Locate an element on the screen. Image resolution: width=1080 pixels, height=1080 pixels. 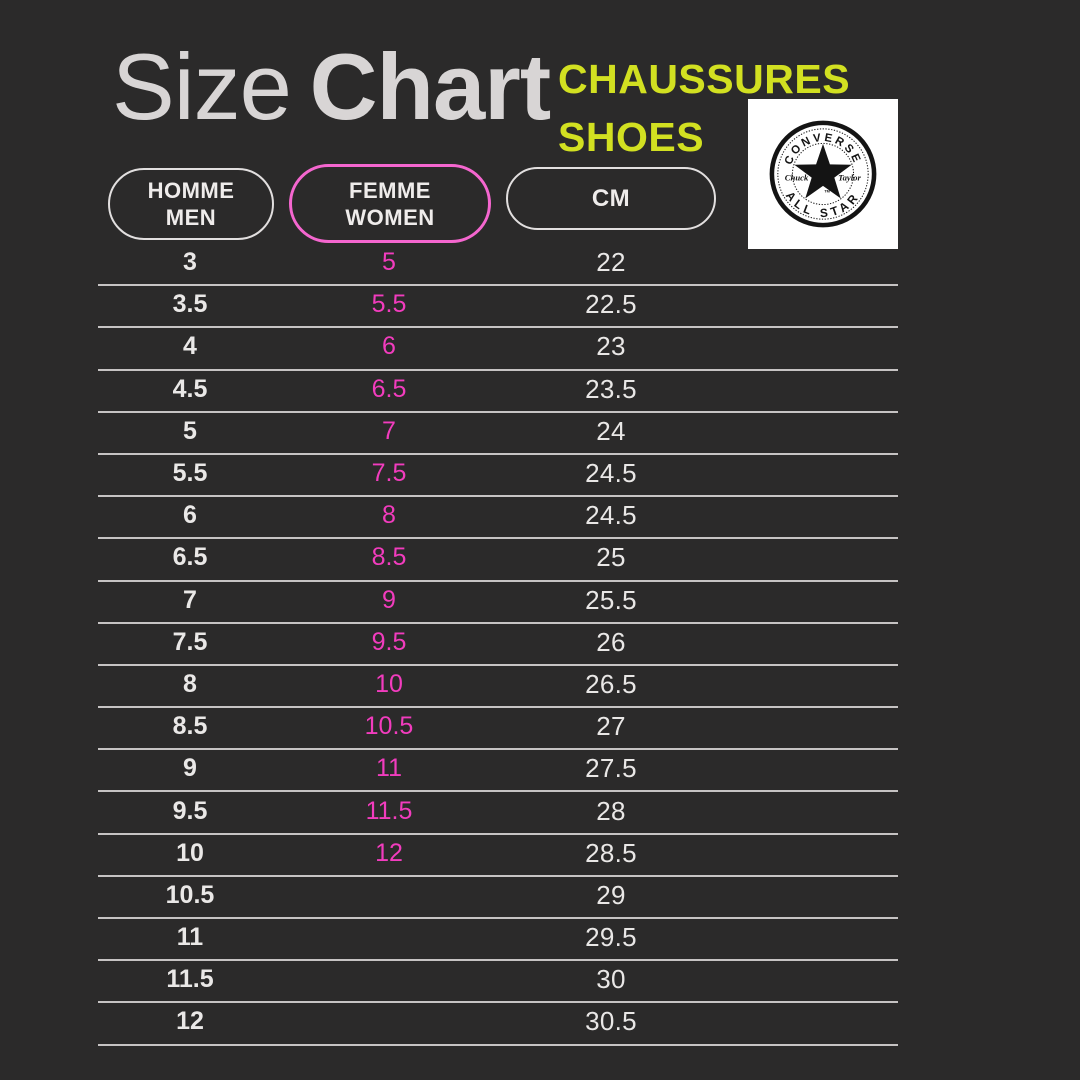
cell-women: 9 is located at coordinates (389, 599).